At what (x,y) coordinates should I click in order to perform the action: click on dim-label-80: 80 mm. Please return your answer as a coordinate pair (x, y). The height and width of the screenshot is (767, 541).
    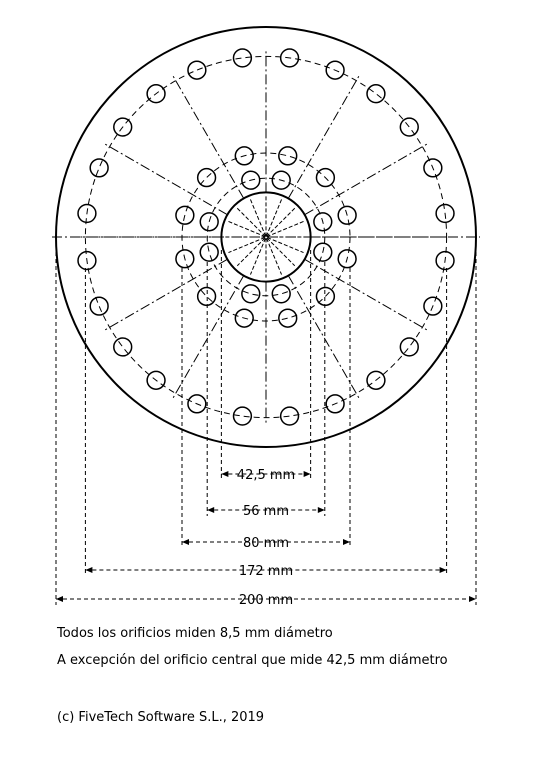
    Looking at the image, I should click on (266, 543).